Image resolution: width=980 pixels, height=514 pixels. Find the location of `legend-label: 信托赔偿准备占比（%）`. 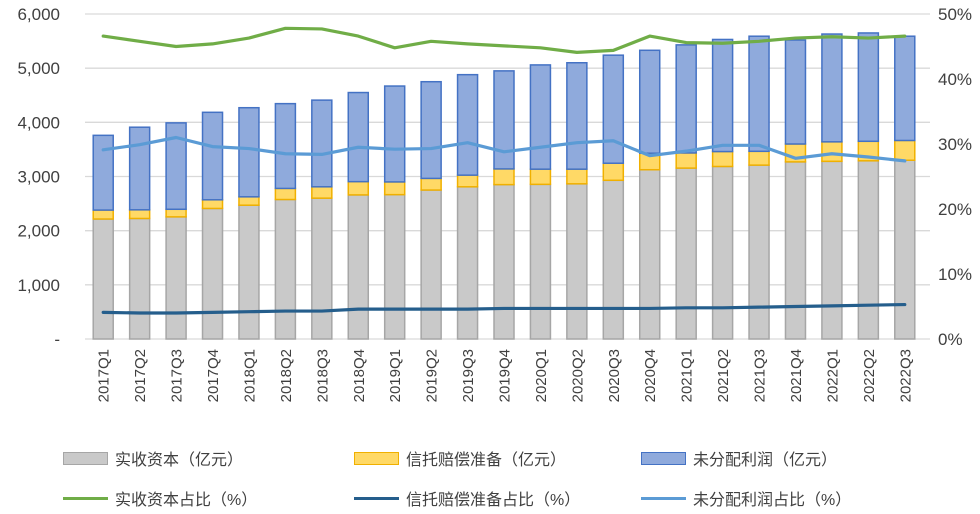

legend-label: 信托赔偿准备占比（%） is located at coordinates (493, 500).